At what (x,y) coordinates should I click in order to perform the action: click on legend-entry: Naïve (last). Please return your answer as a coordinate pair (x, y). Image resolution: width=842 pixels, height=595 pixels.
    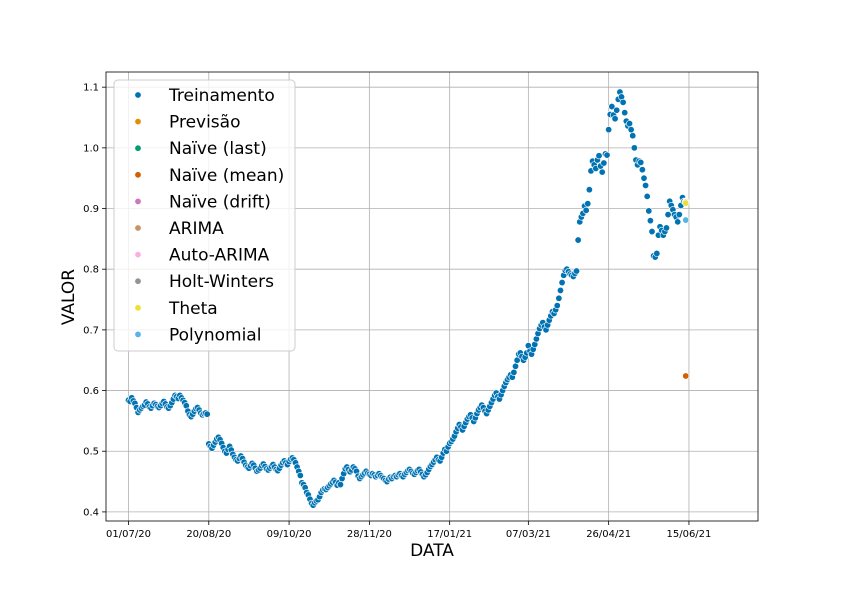
    Looking at the image, I should click on (218, 149).